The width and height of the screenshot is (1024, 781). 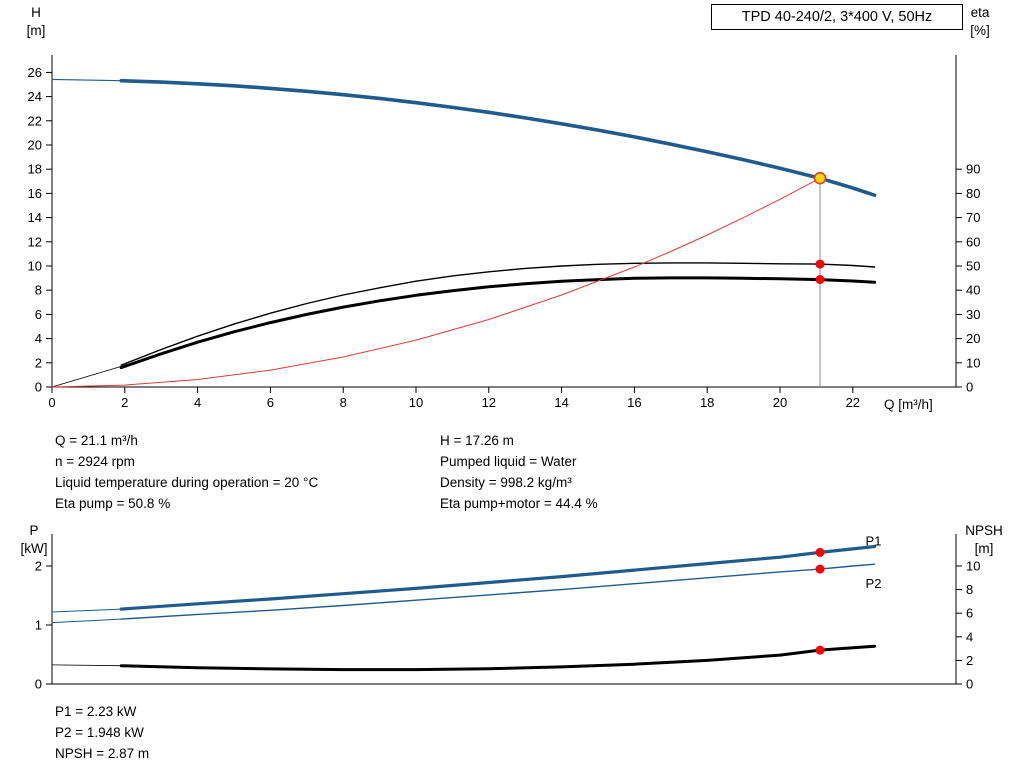 I want to click on right-axis-tick-label: 60, so click(x=973, y=241).